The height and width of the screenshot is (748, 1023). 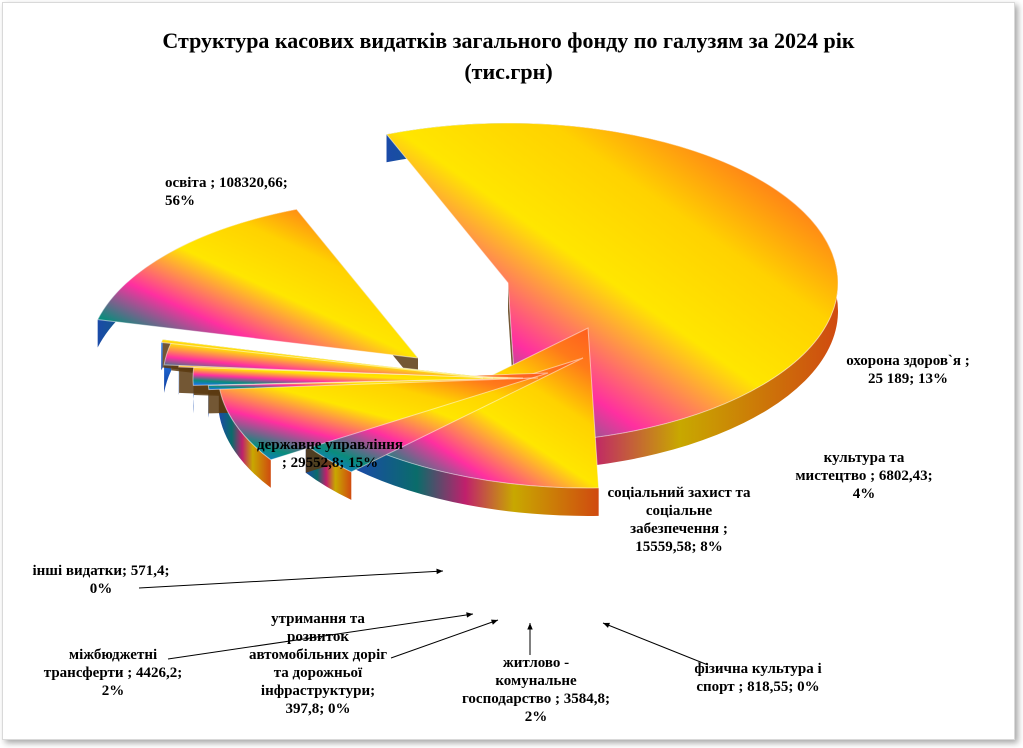 What do you see at coordinates (330, 454) in the screenshot?
I see `data-label-9: державне управління; 29552,8; 15%` at bounding box center [330, 454].